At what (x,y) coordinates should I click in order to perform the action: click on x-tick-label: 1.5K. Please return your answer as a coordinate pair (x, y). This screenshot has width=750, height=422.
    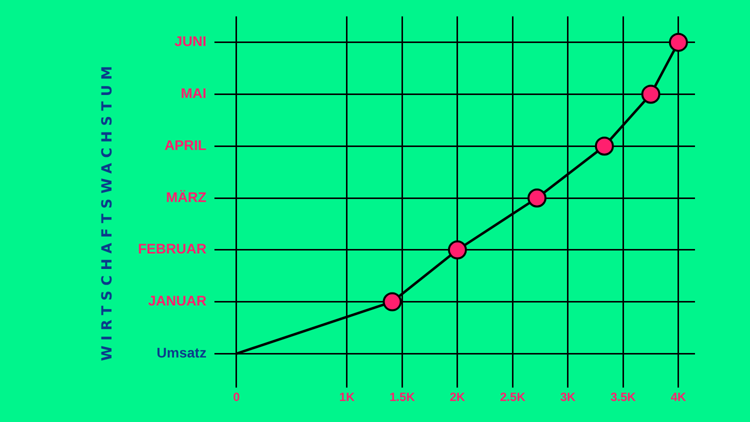
    Looking at the image, I should click on (403, 397).